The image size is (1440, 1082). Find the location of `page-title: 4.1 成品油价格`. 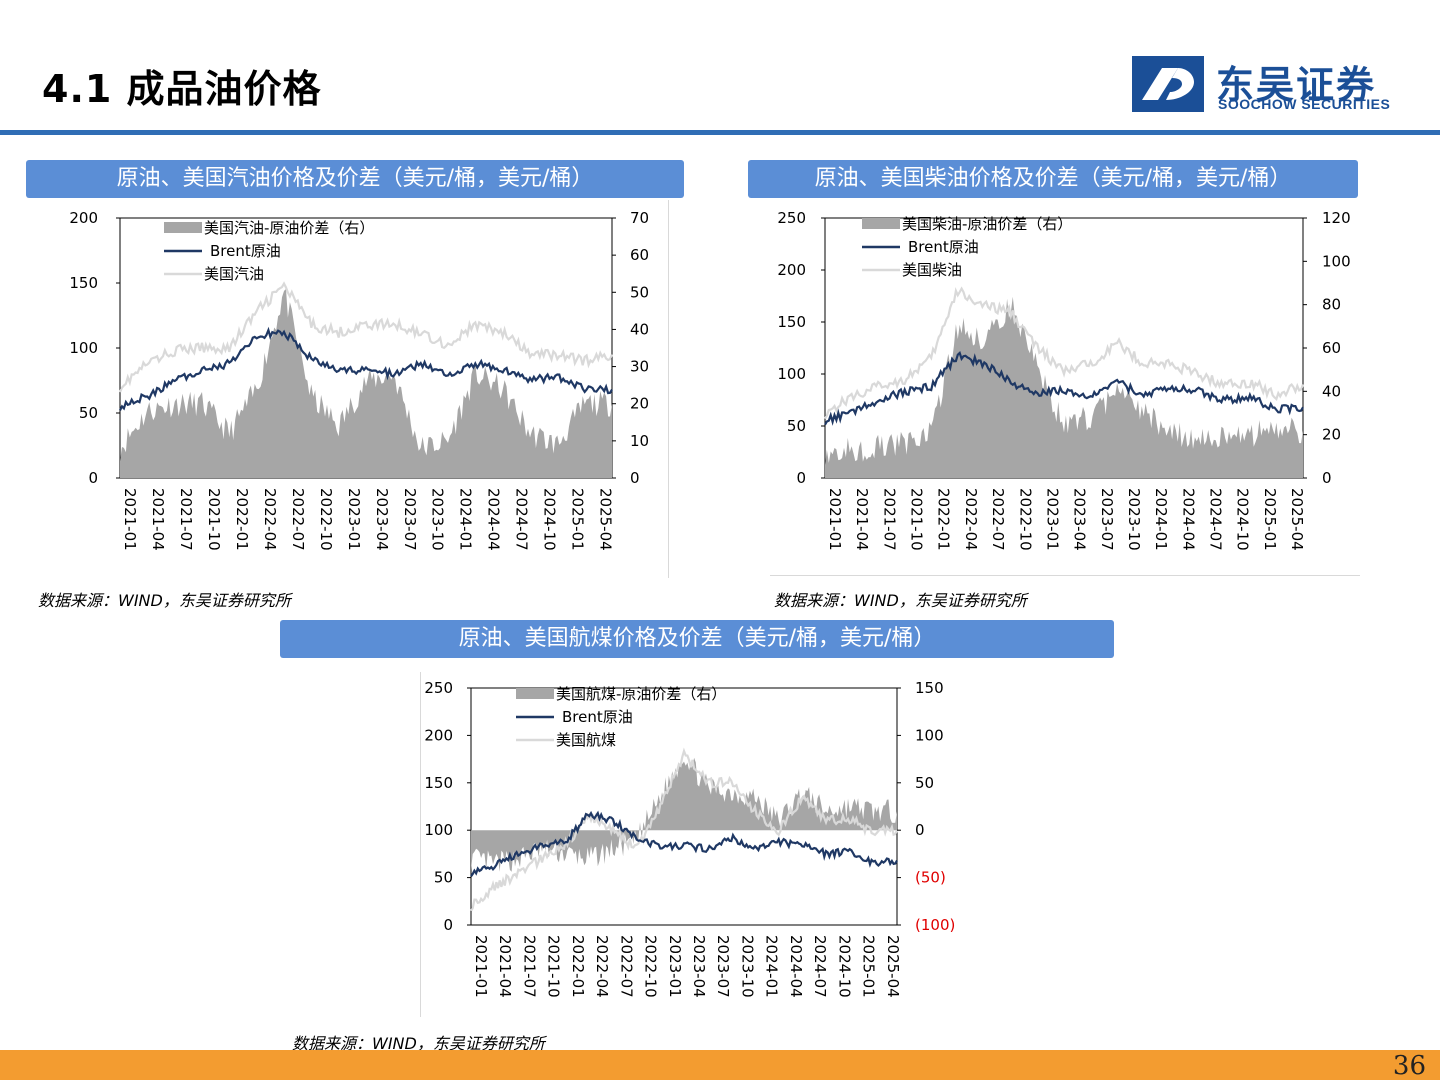

page-title: 4.1 成品油价格 is located at coordinates (182, 89).